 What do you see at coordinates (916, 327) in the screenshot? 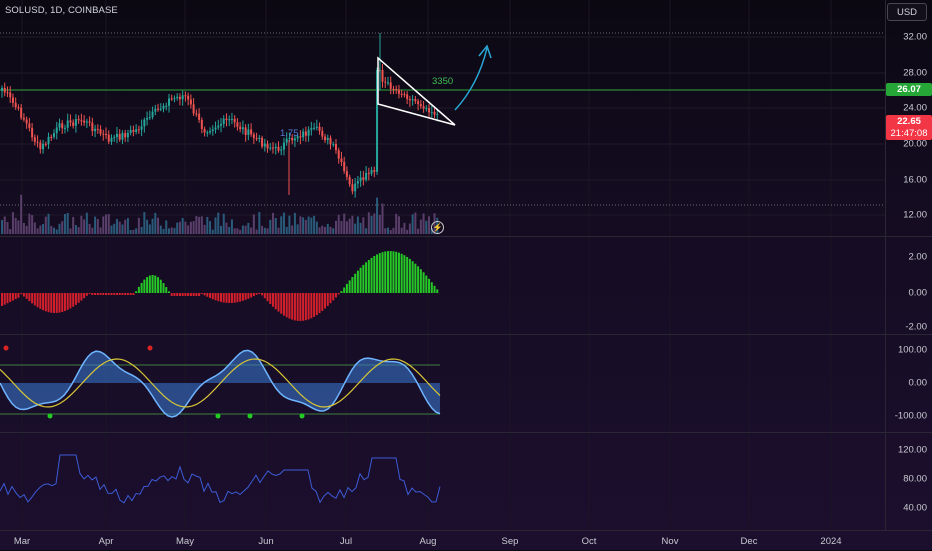
I see `macd-tick: -2.00` at bounding box center [916, 327].